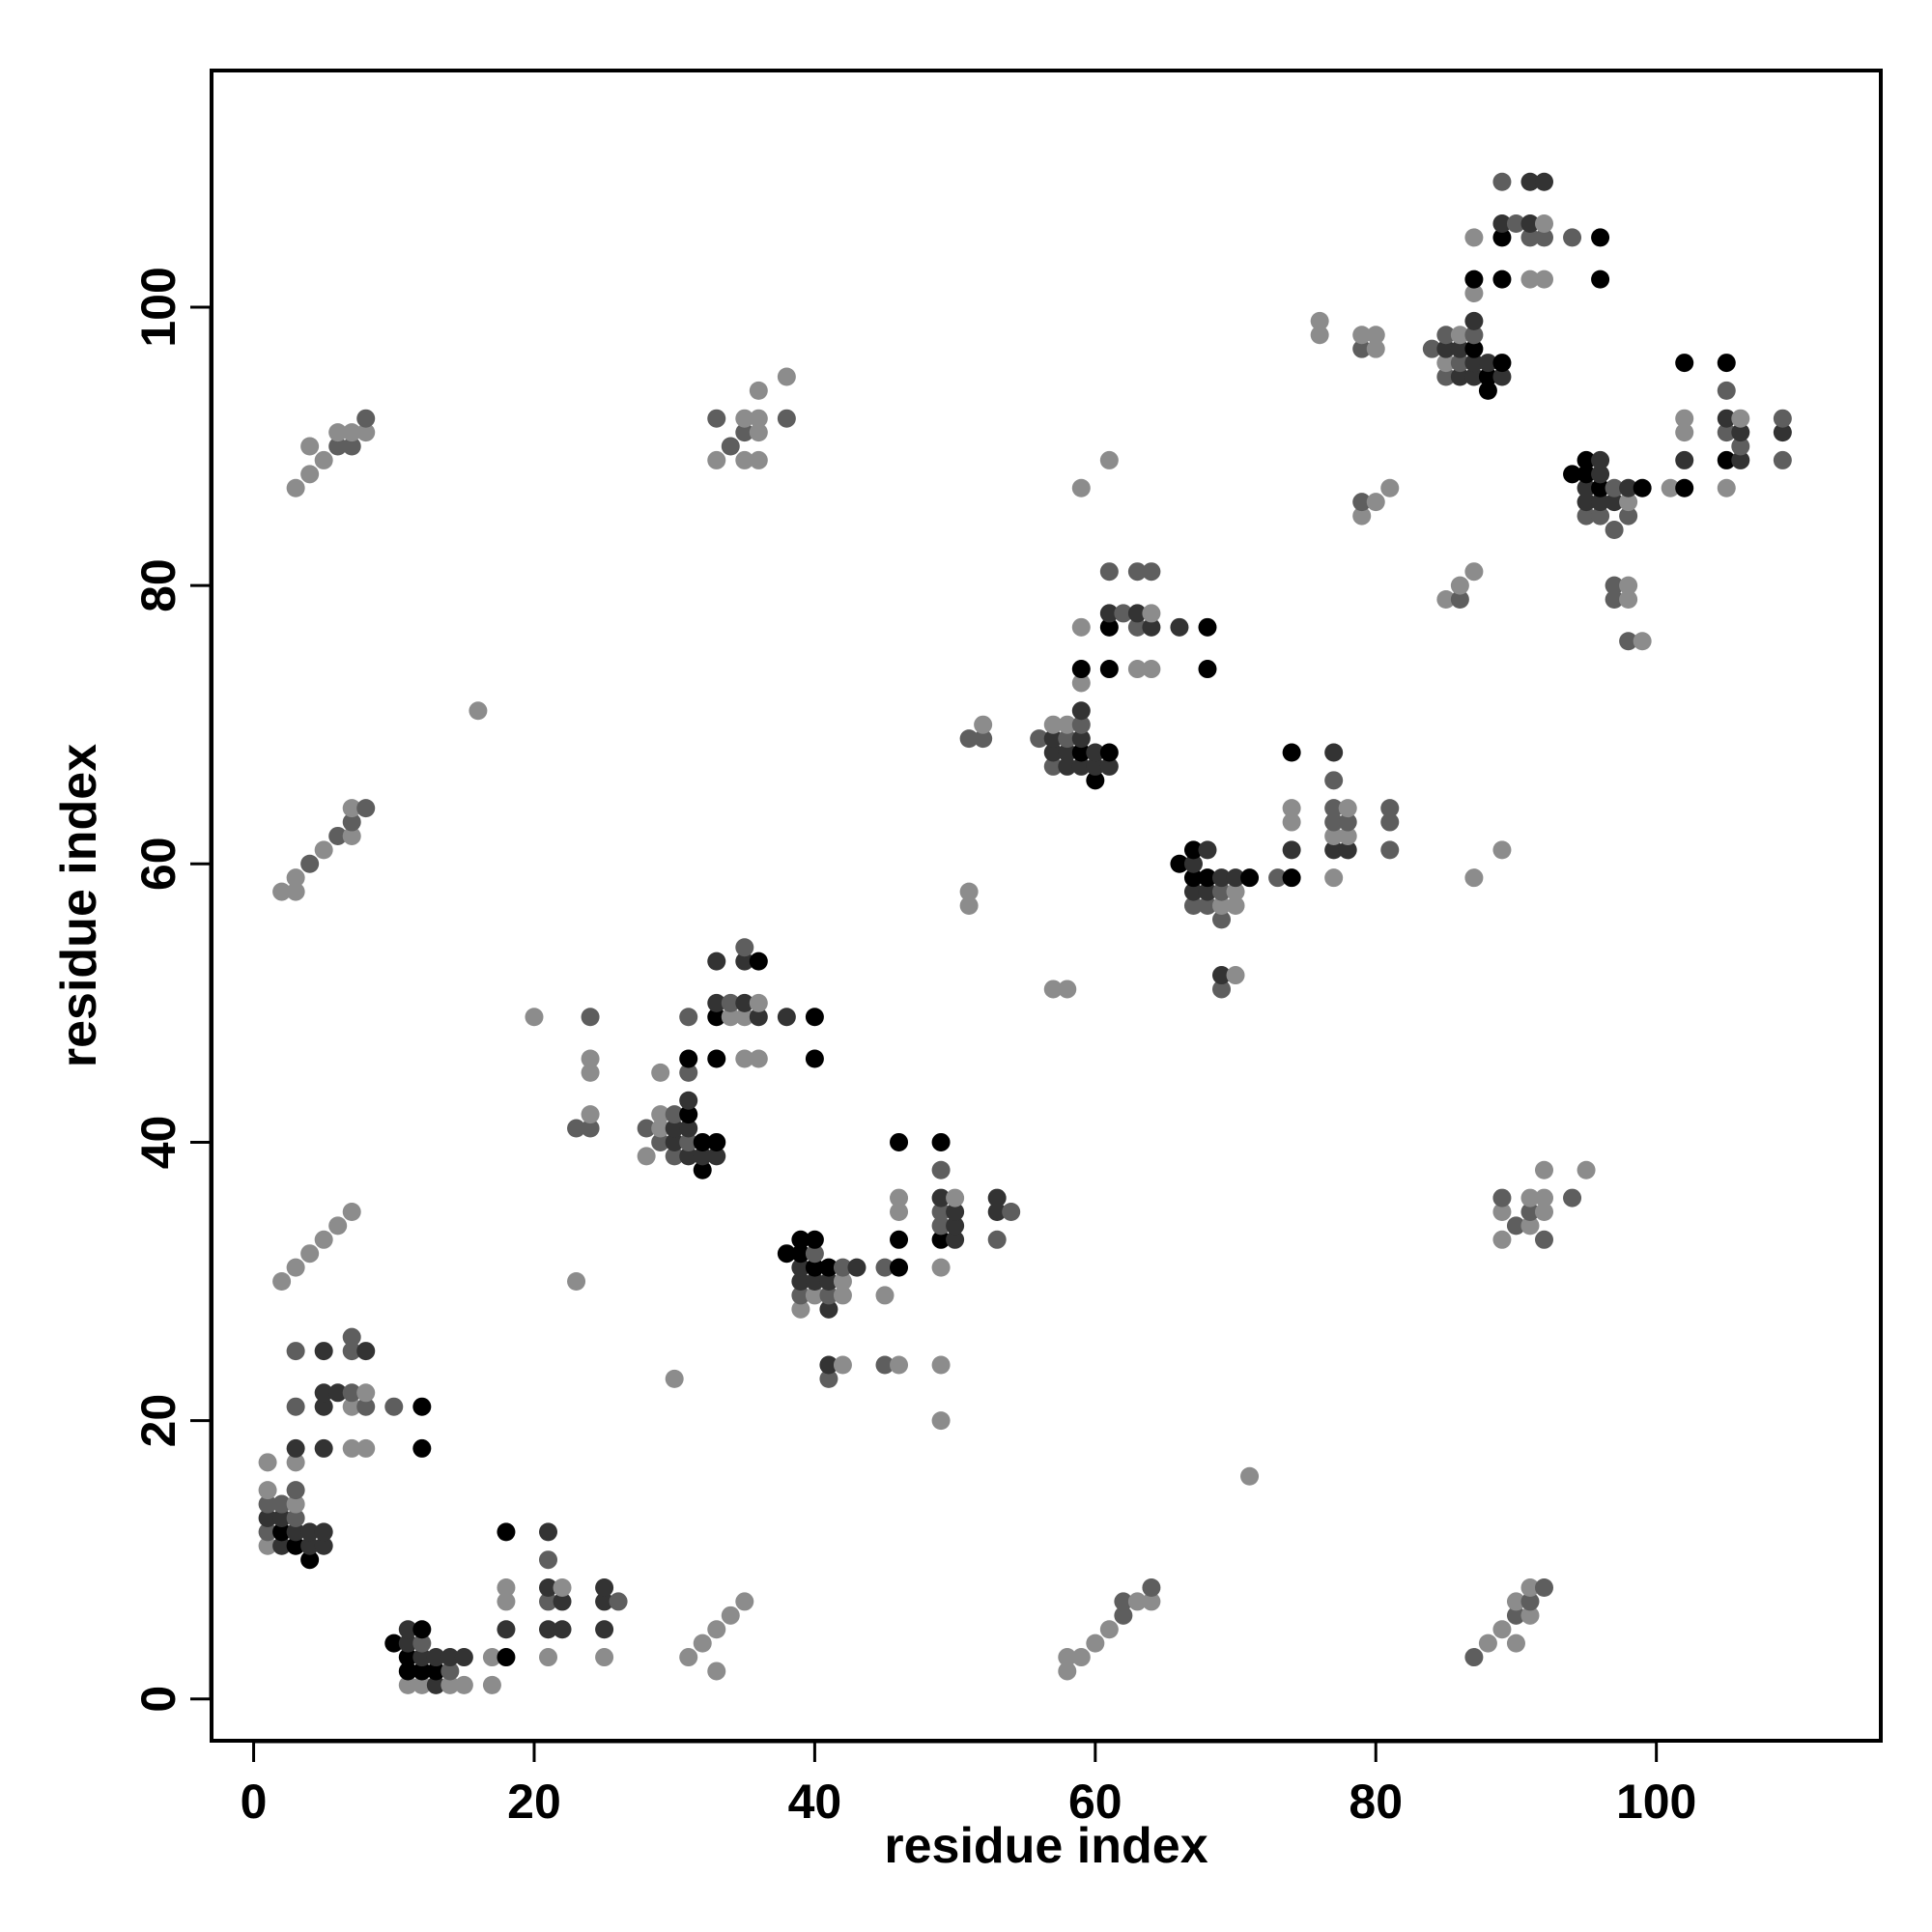 The width and height of the screenshot is (1932, 1932). I want to click on x-axis: 0 20 40 60 80 100, so click(968, 1784).